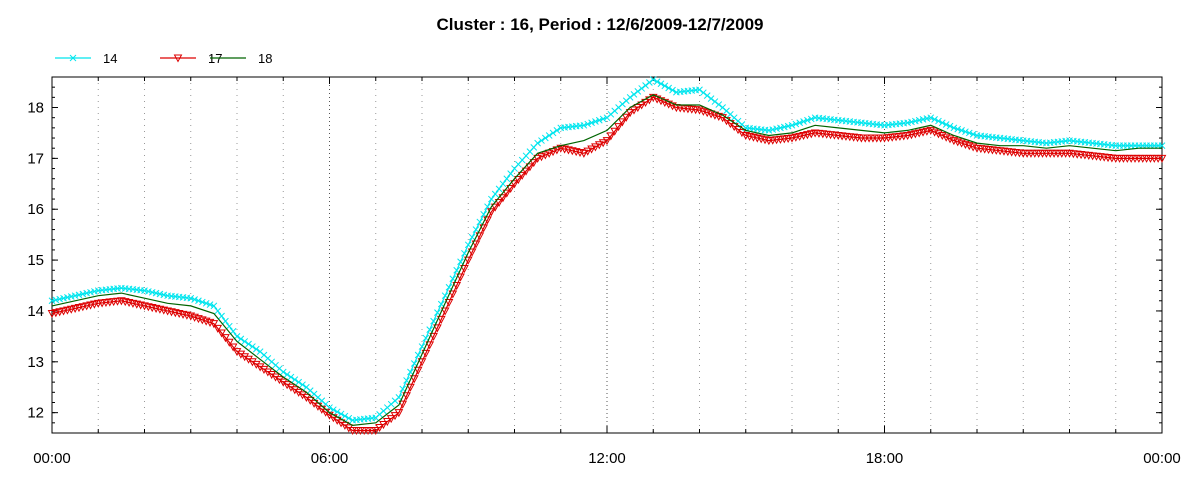  I want to click on legend-label: 18, so click(265, 58).